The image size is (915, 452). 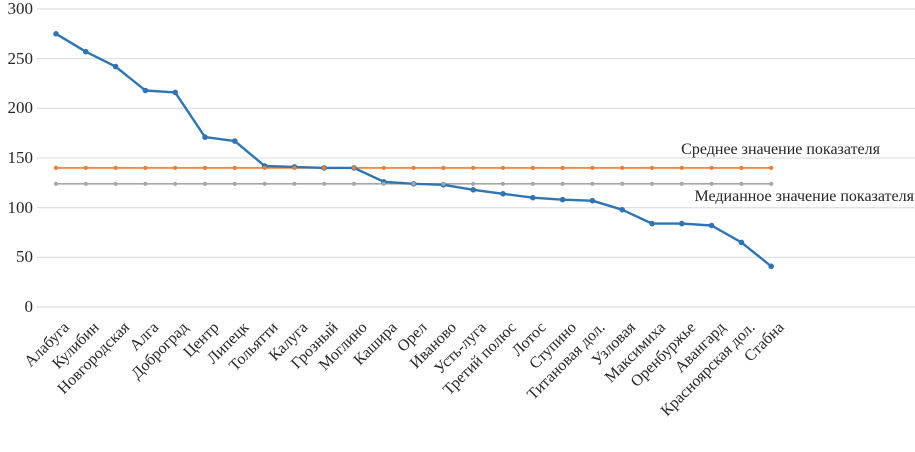 I want to click on y-tick-label: 200, so click(x=20, y=107).